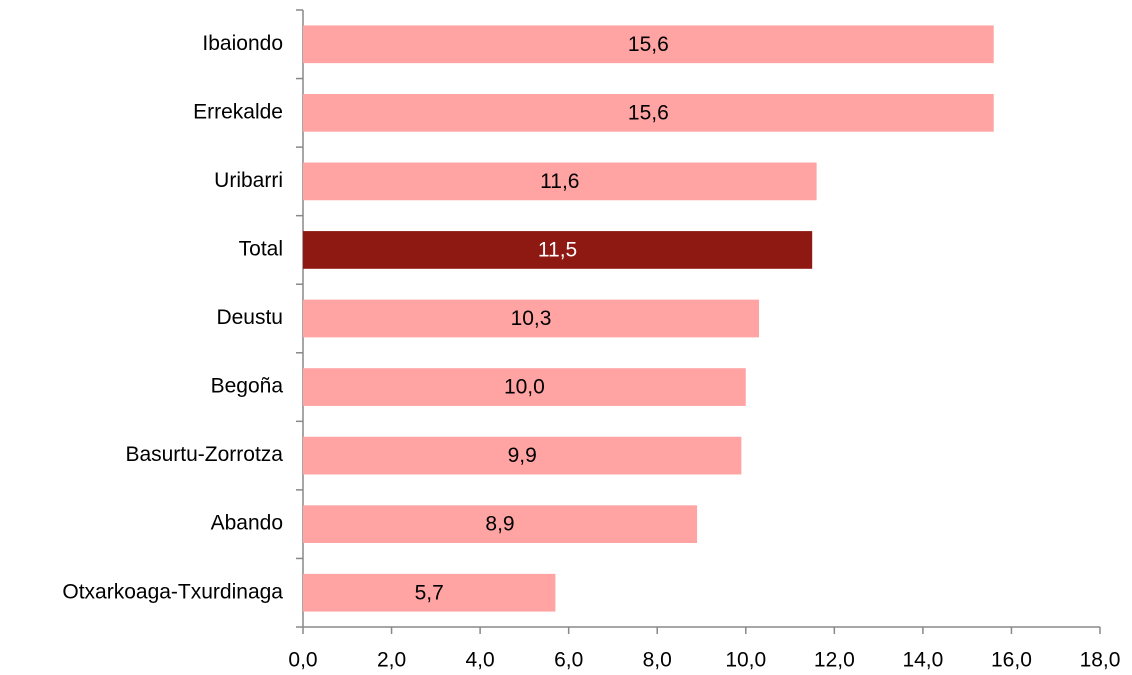 This screenshot has height=675, width=1132. What do you see at coordinates (1100, 660) in the screenshot?
I see `x-tick-label: 18,0` at bounding box center [1100, 660].